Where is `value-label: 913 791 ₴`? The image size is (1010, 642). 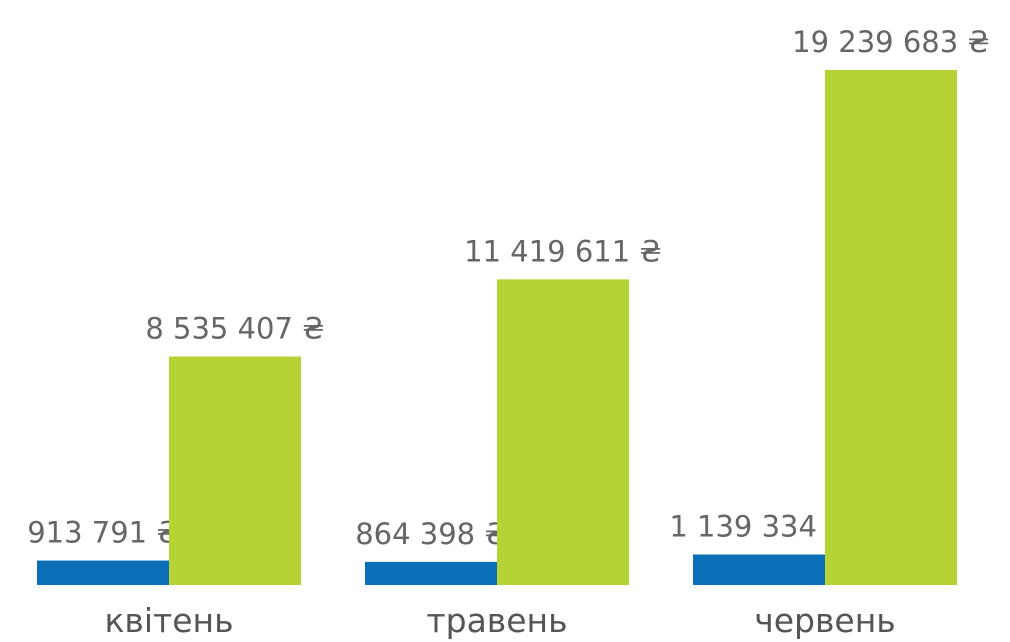
value-label: 913 791 ₴ is located at coordinates (103, 533).